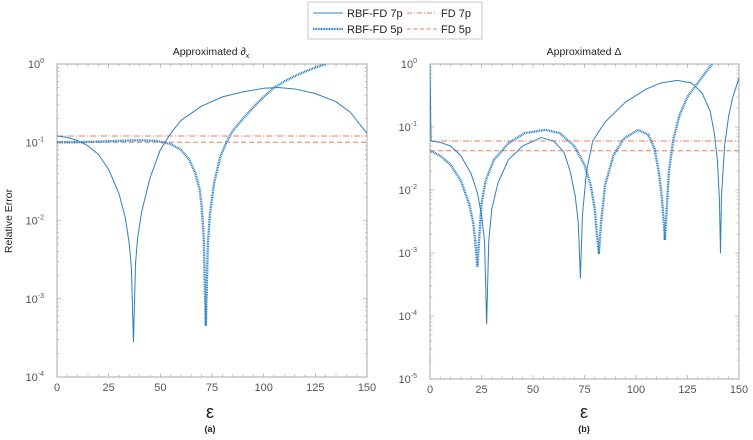 The image size is (753, 440). I want to click on legend-label-rbf-7p: RBF-FD 7p, so click(375, 14).